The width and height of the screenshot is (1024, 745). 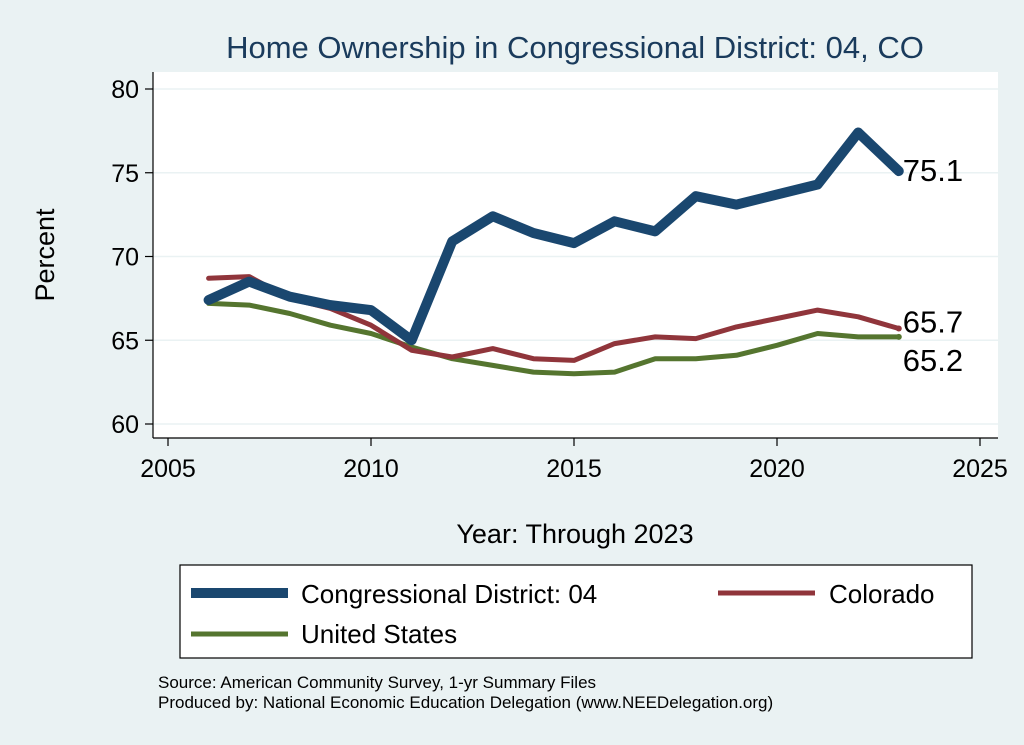 What do you see at coordinates (933, 360) in the screenshot?
I see `end-label-united-states: 65.2` at bounding box center [933, 360].